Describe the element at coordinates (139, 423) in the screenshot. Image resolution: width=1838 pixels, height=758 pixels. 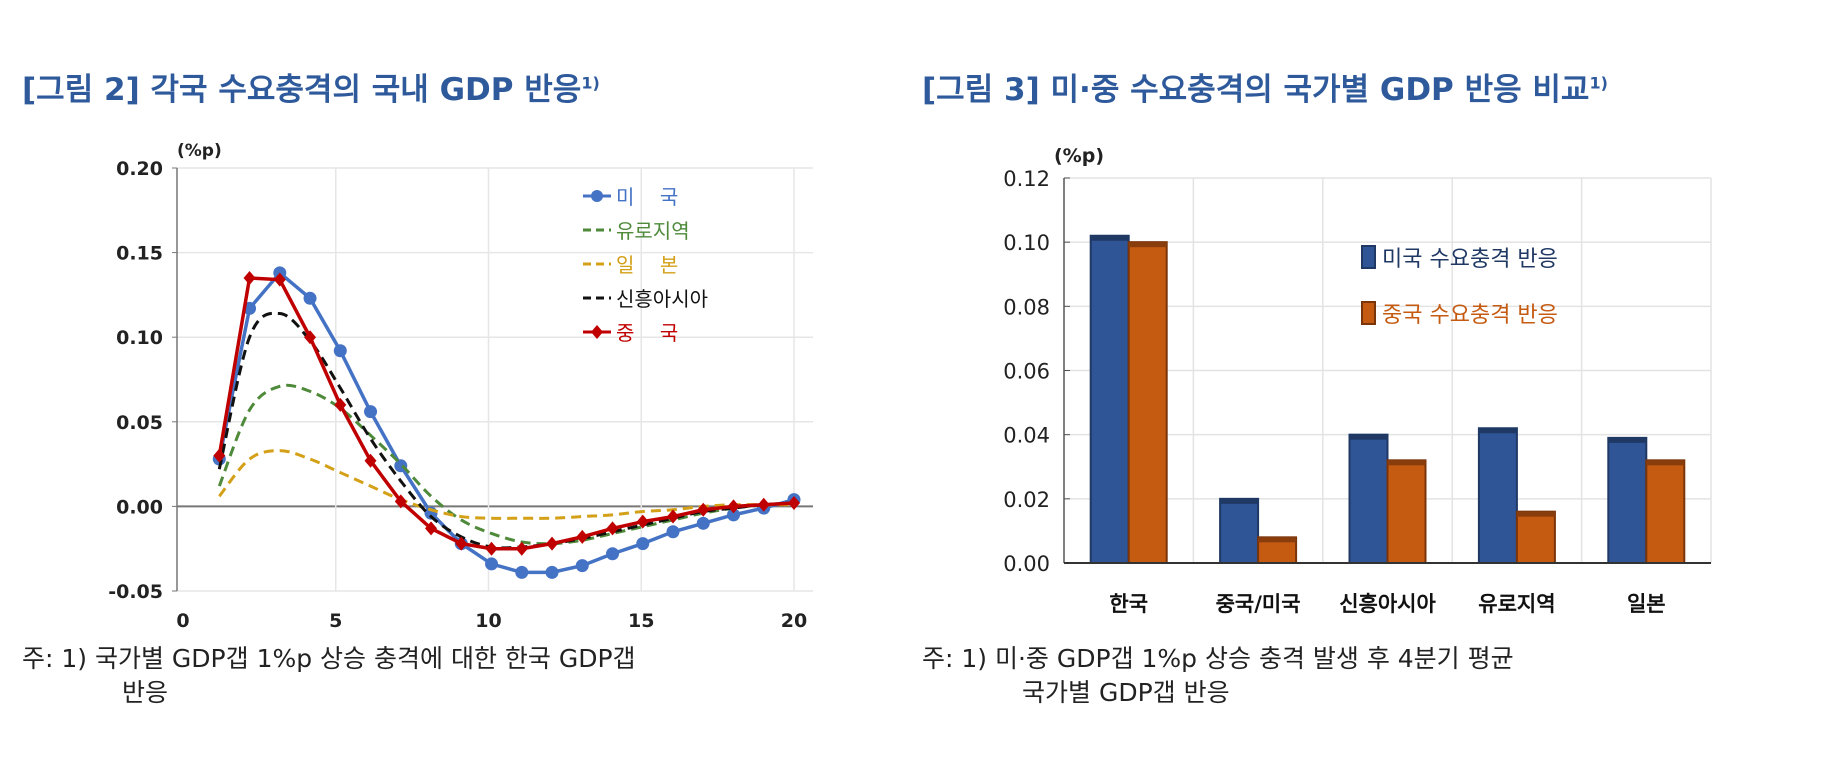
I see `y-tick-label: 0.05` at that location.